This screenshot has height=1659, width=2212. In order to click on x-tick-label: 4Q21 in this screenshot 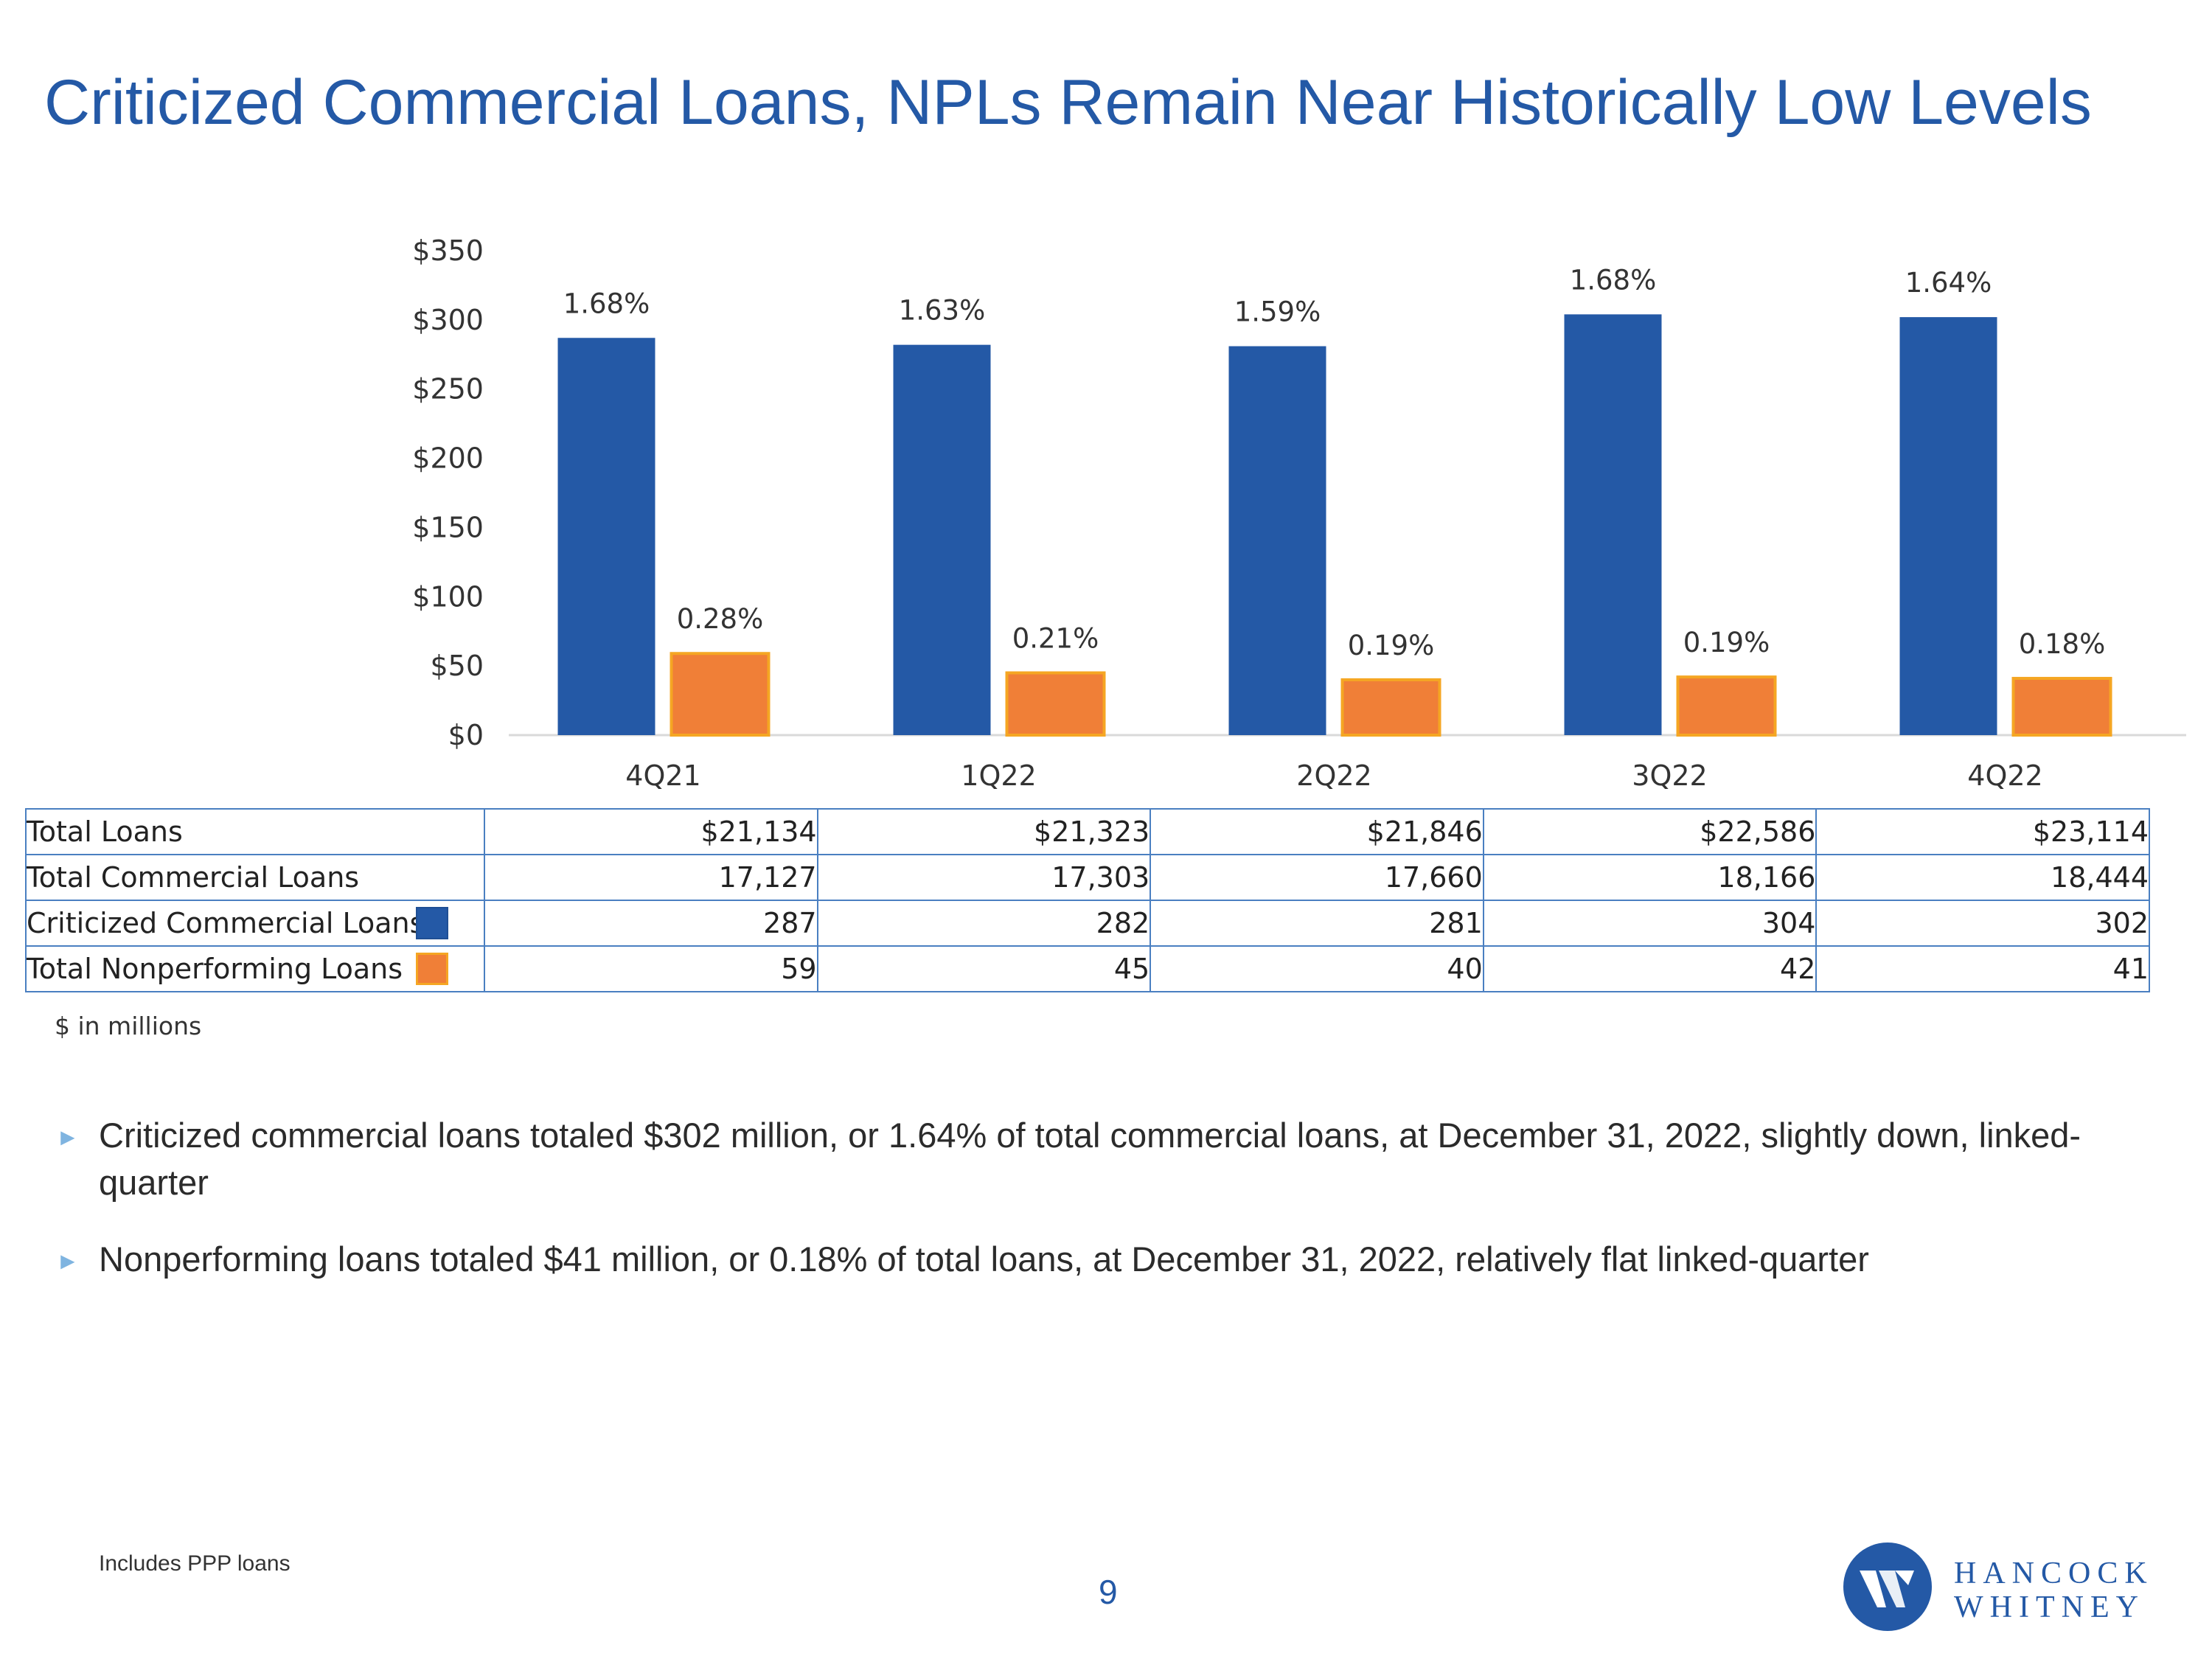, I will do `click(662, 775)`.